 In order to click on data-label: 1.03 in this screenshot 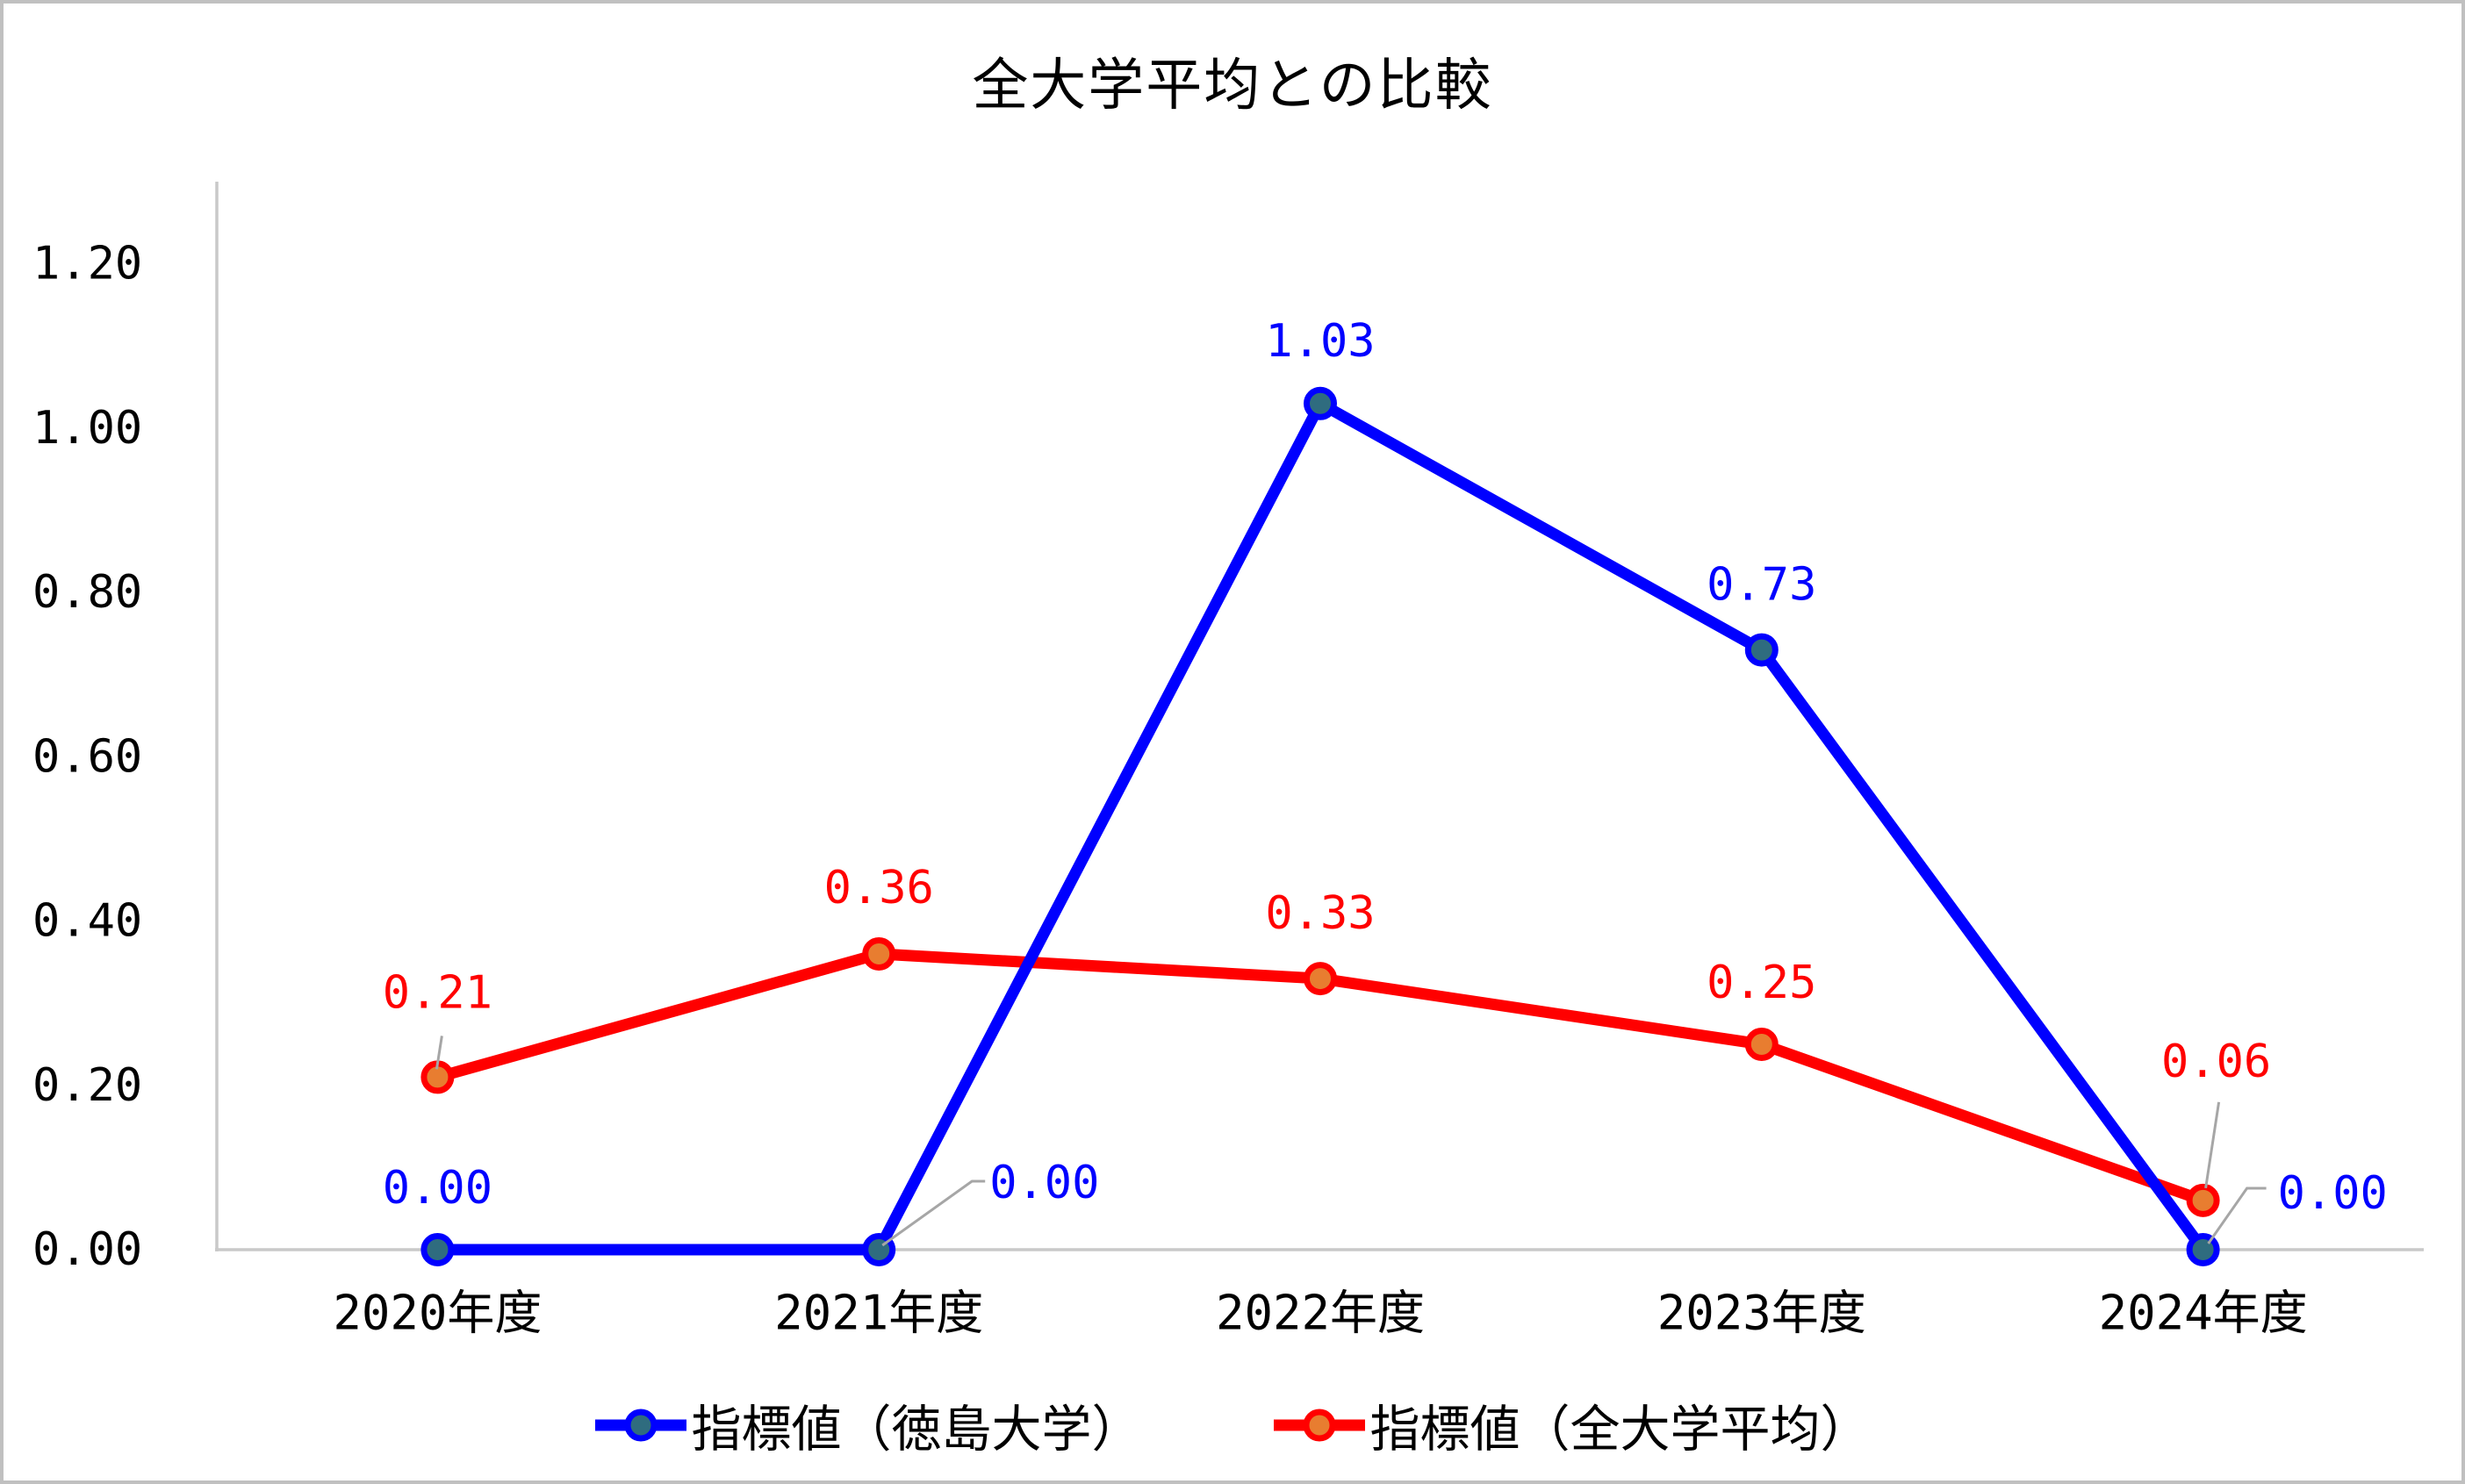, I will do `click(1320, 341)`.